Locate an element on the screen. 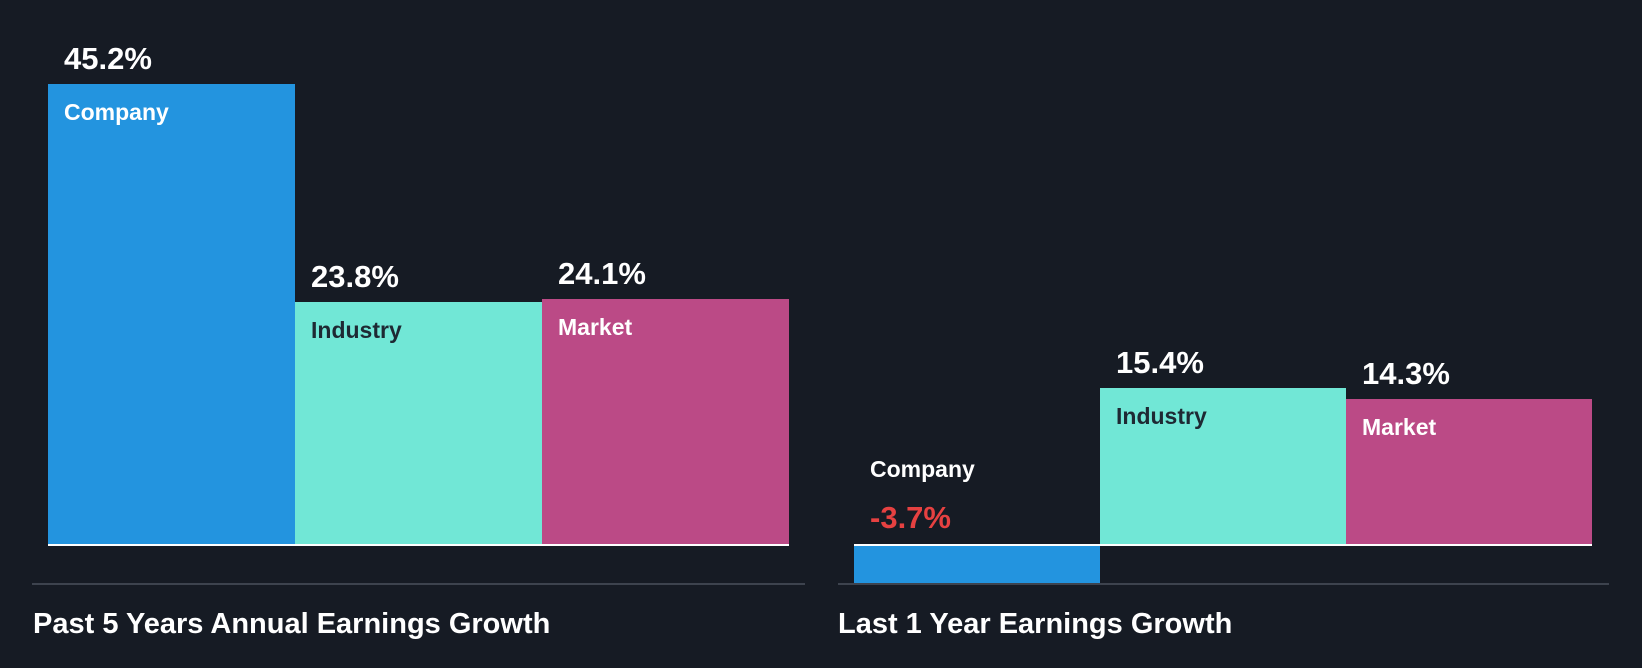 The height and width of the screenshot is (668, 1642). data-label-market: 24.1% is located at coordinates (602, 274).